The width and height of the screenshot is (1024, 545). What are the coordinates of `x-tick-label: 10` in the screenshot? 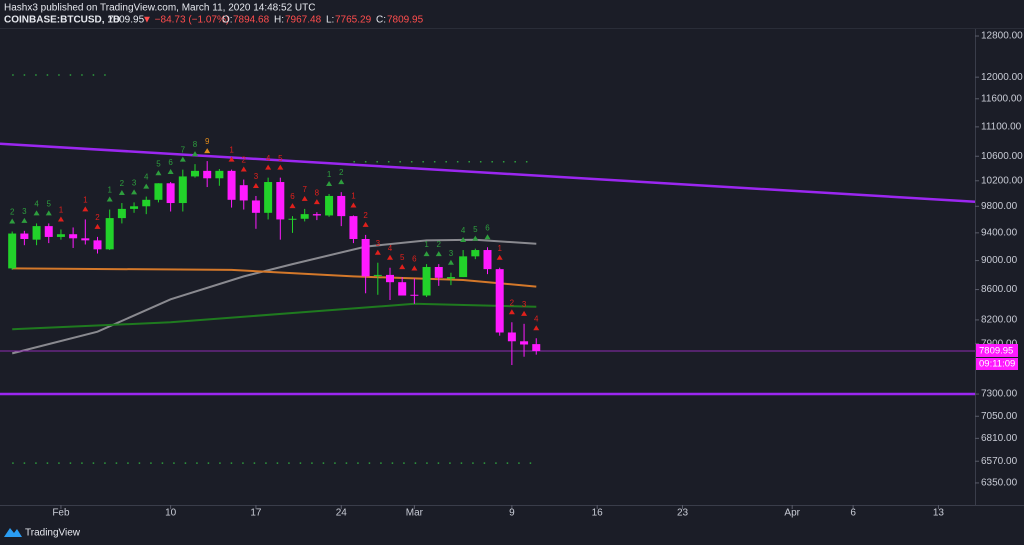 It's located at (171, 513).